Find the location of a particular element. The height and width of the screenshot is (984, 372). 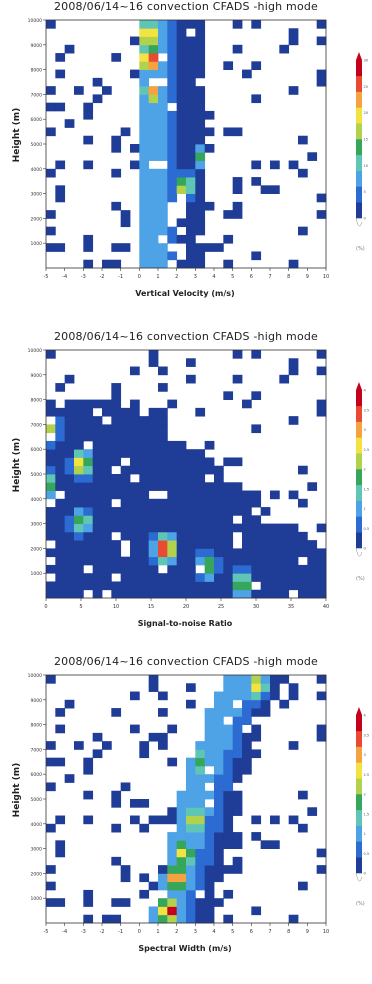

y-tick-label: 7000 is located at coordinates (37, 95).